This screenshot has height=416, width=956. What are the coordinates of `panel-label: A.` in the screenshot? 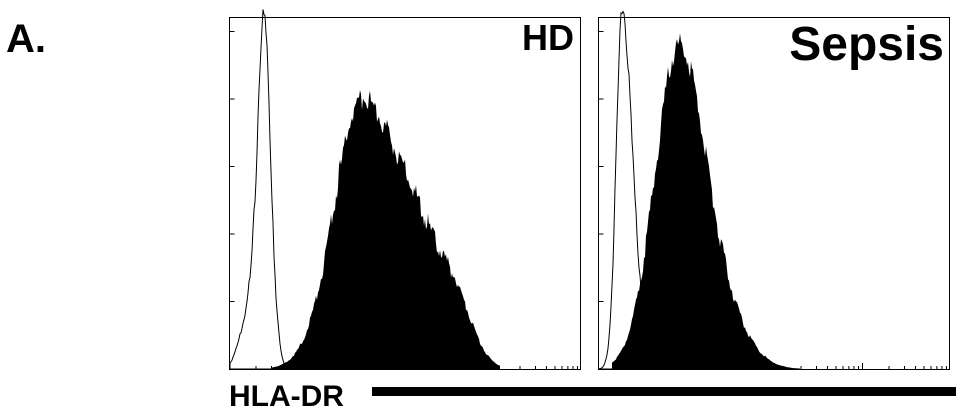 It's located at (26, 39).